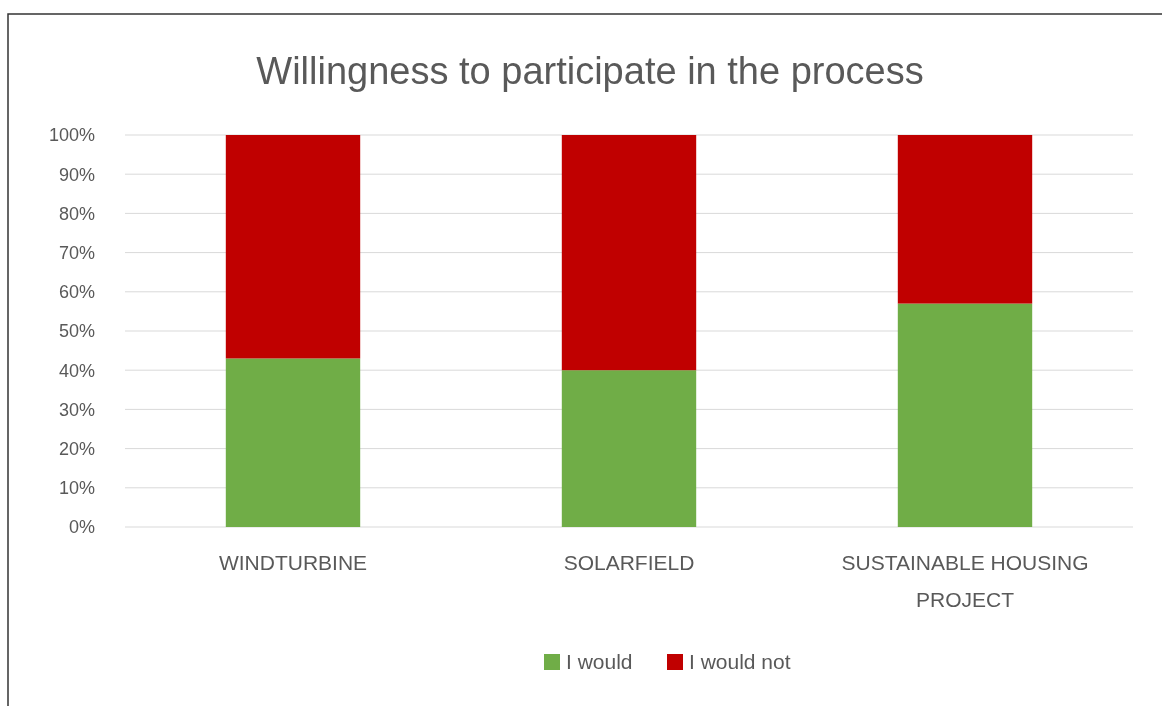 This screenshot has height=706, width=1162. I want to click on y-tick-label: 70%, so click(76, 252).